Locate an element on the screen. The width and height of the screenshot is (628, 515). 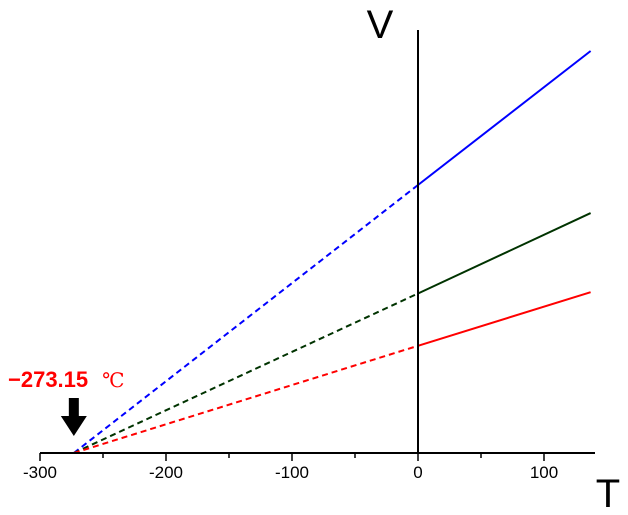
down-arrow-icon is located at coordinates (73, 417).